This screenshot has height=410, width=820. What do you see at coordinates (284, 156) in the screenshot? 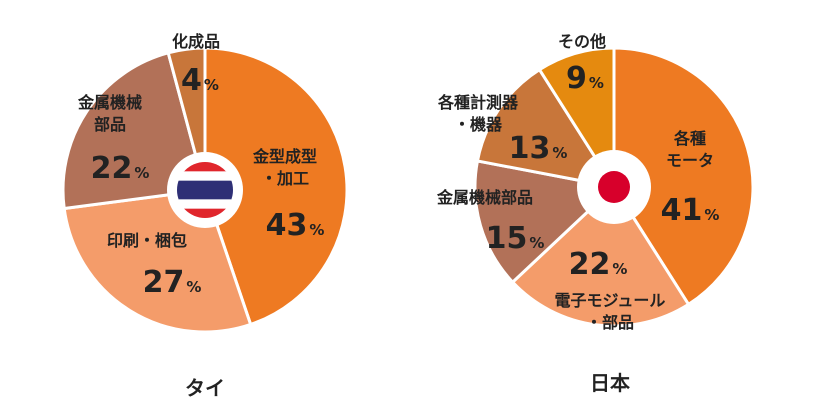
I see `slice-label: 金型成型` at bounding box center [284, 156].